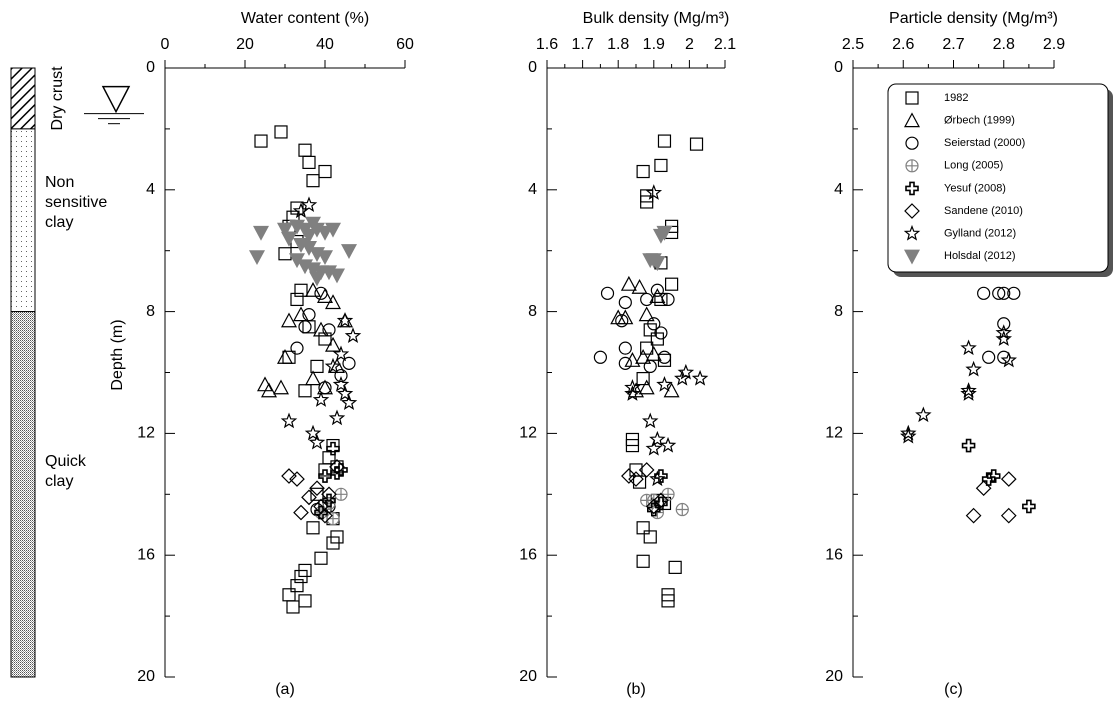 The height and width of the screenshot is (704, 1113). What do you see at coordinates (979, 121) in the screenshot?
I see `legend-label: Ørbech (1999)` at bounding box center [979, 121].